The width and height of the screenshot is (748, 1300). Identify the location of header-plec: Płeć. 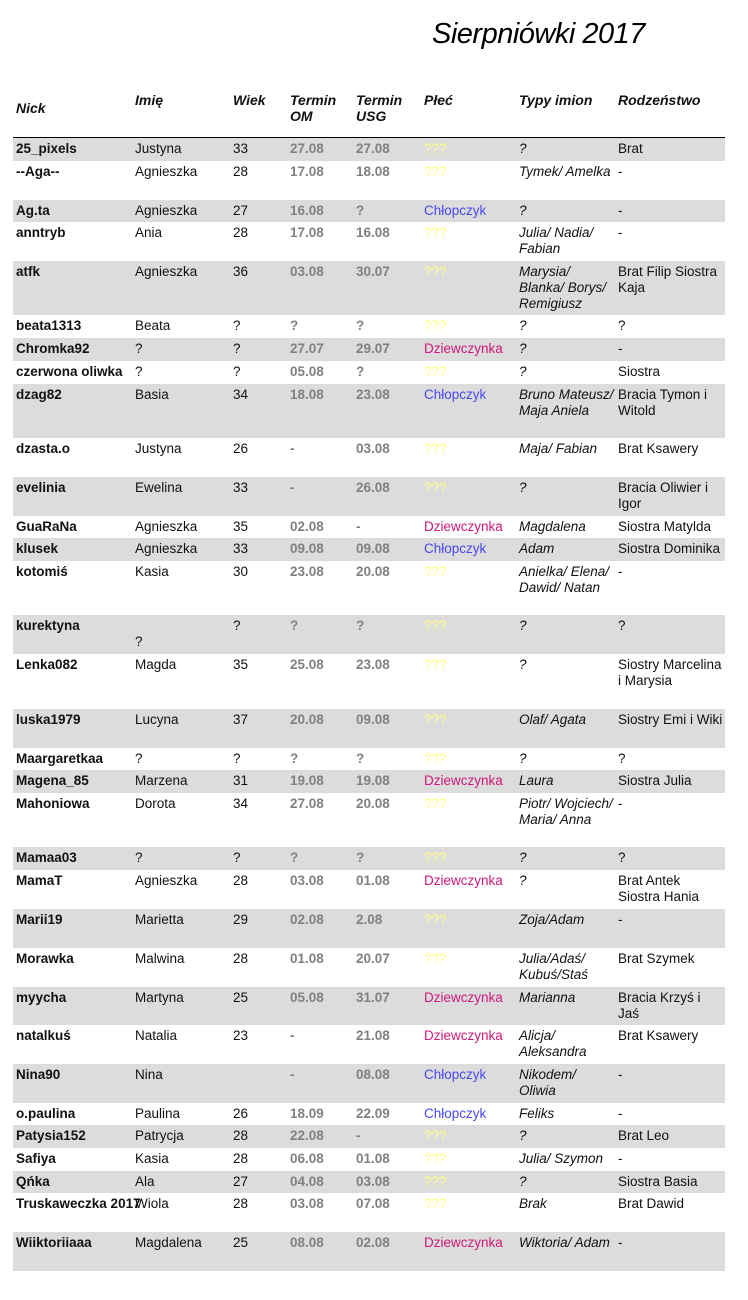
(438, 100).